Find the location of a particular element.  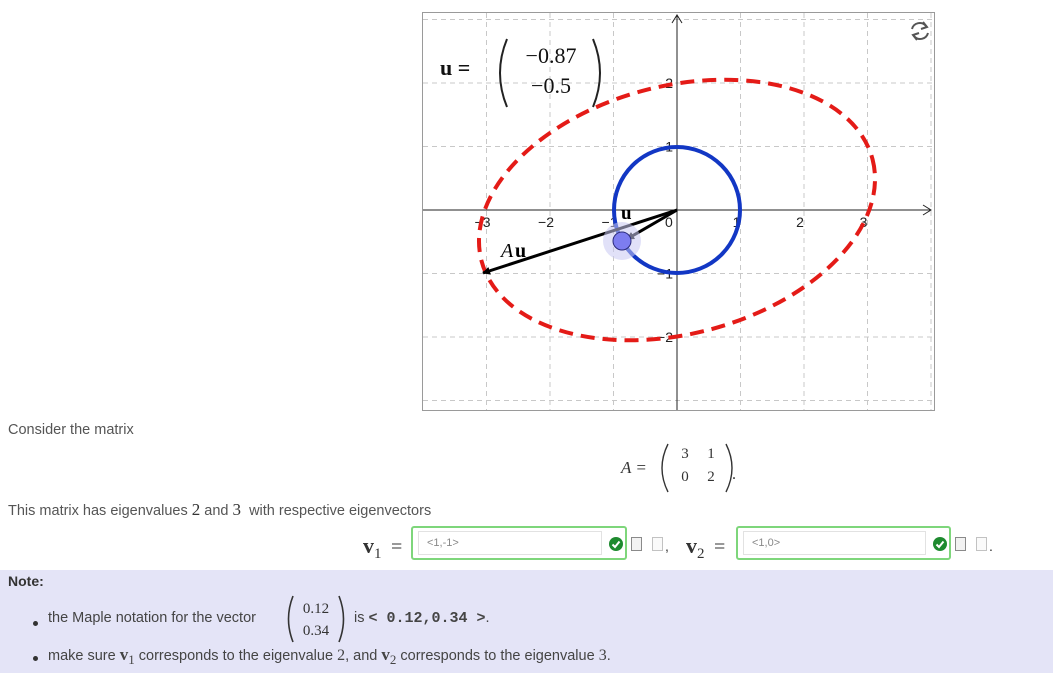

v1-help-icon is located at coordinates (657, 544).